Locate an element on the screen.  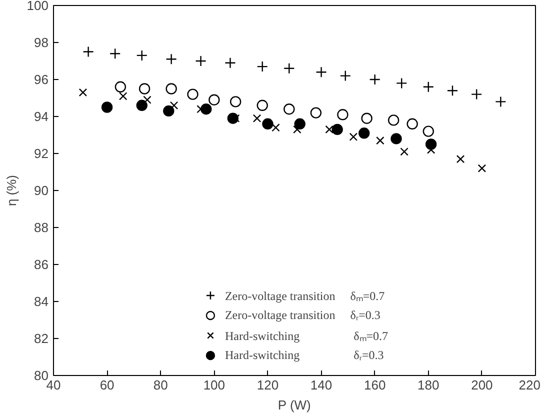
x-tick-label: 220 is located at coordinates (529, 385).